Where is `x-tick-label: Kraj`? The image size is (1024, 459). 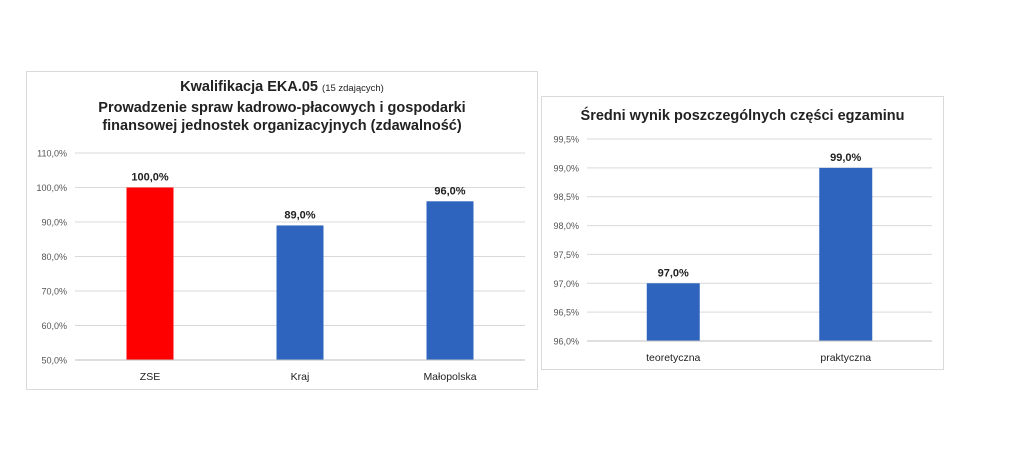 x-tick-label: Kraj is located at coordinates (300, 377).